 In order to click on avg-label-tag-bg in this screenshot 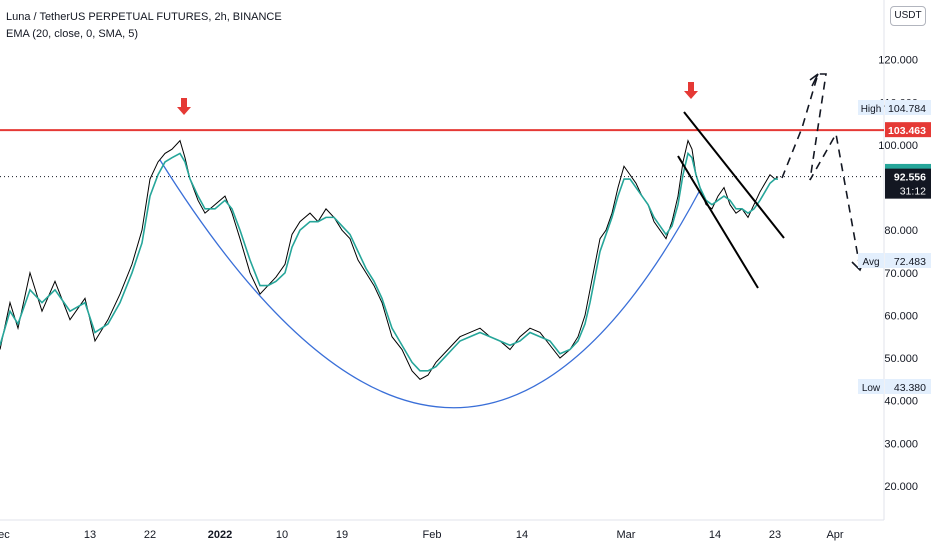, I will do `click(871, 260)`.